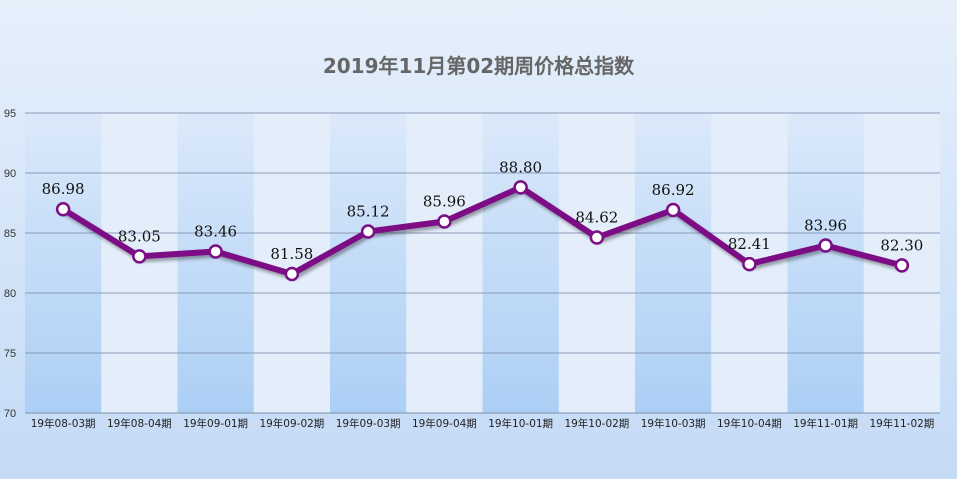 The image size is (957, 479). Describe the element at coordinates (520, 167) in the screenshot. I see `data-label: 88.80` at that location.